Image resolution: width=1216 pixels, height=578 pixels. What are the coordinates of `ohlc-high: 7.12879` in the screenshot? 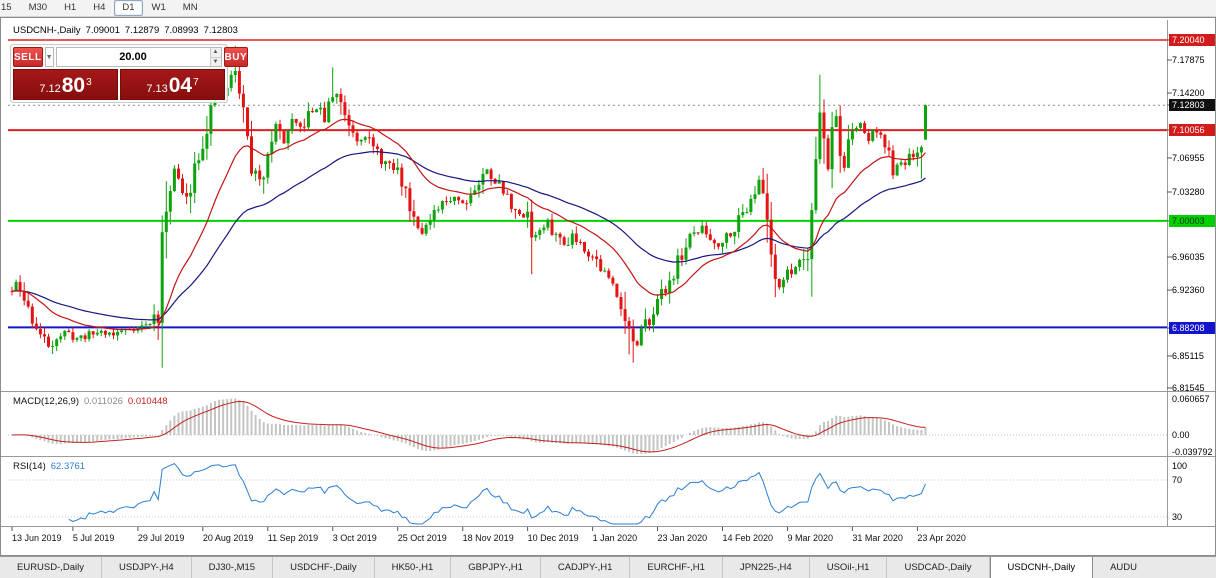 It's located at (142, 30).